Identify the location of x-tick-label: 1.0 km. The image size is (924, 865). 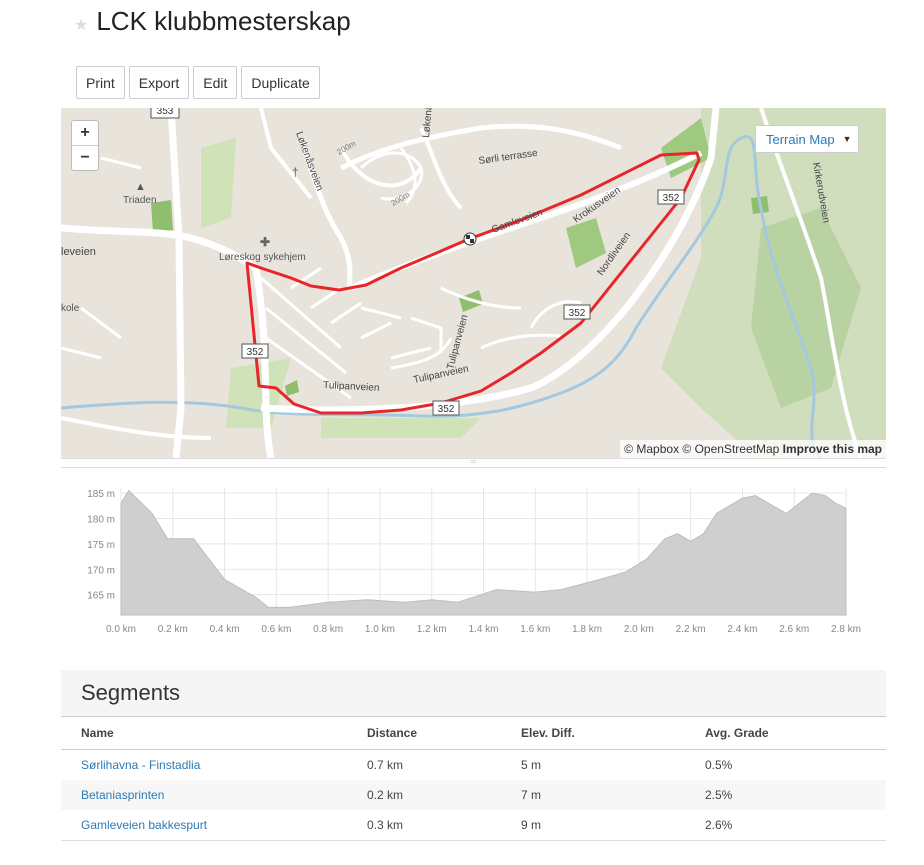
(380, 629).